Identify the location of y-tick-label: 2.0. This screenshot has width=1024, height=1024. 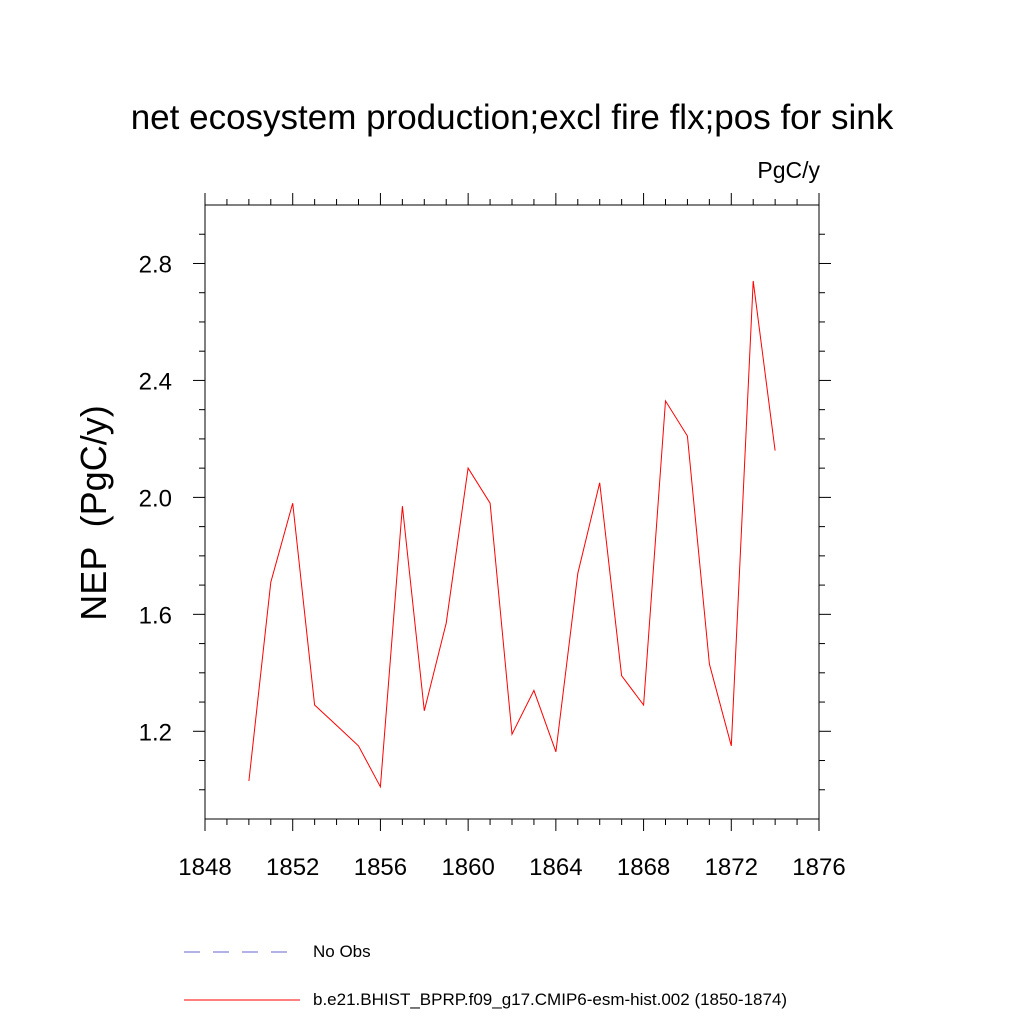
(155, 498).